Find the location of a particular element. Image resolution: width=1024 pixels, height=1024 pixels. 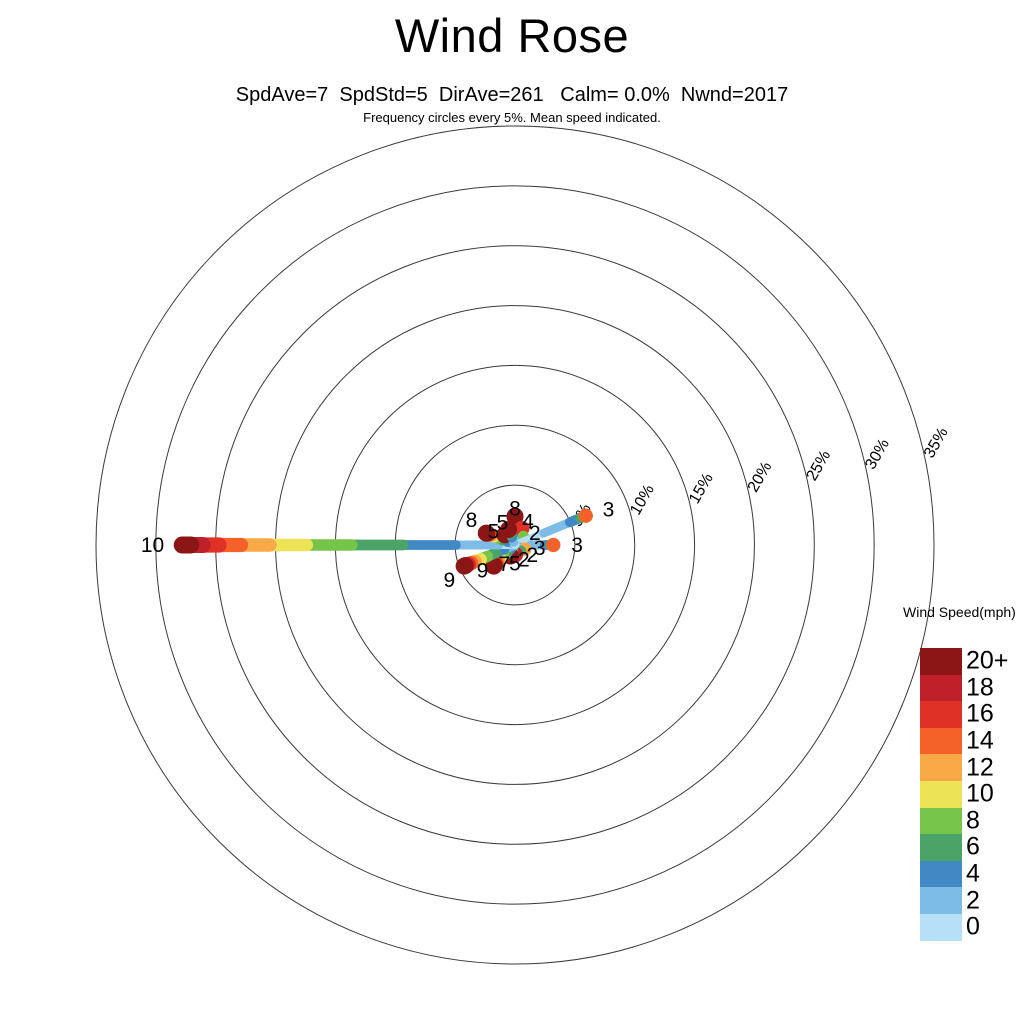

ring-label: 25% is located at coordinates (819, 466).